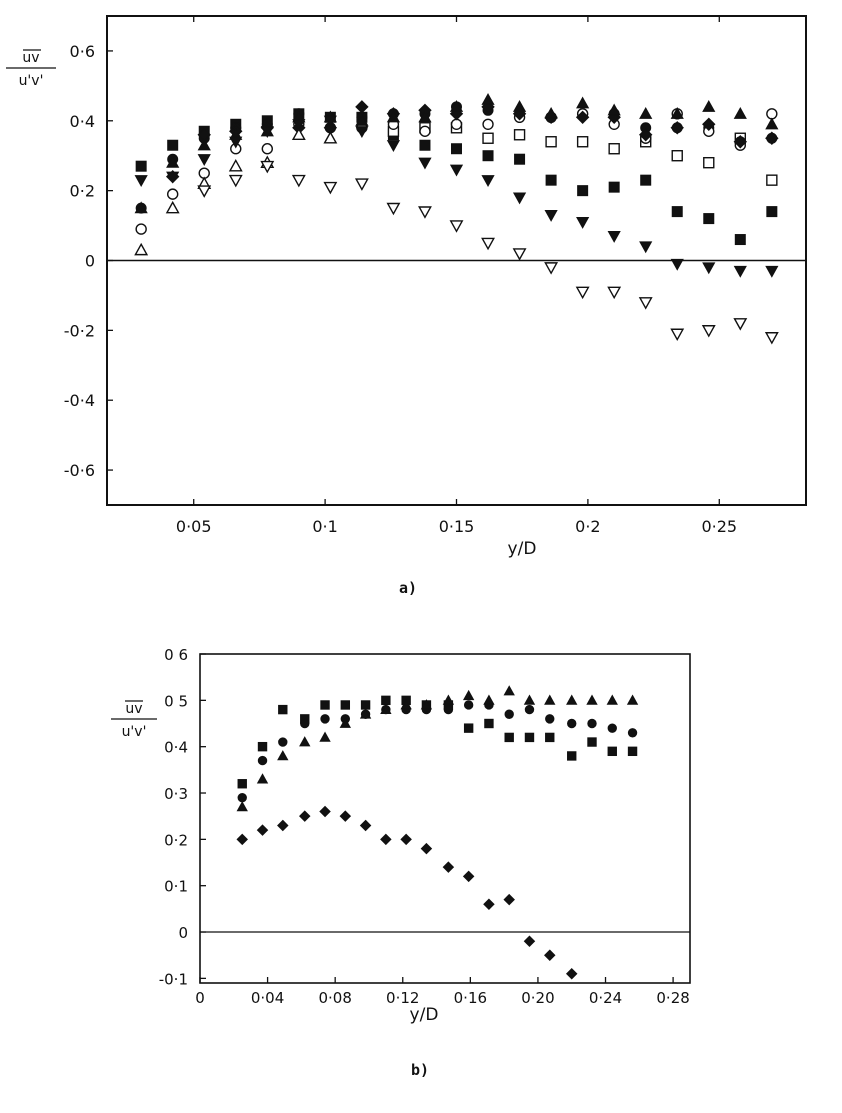 This screenshot has width=842, height=1113. Describe the element at coordinates (672, 998) in the screenshot. I see `x-tick-label: 0·28` at that location.